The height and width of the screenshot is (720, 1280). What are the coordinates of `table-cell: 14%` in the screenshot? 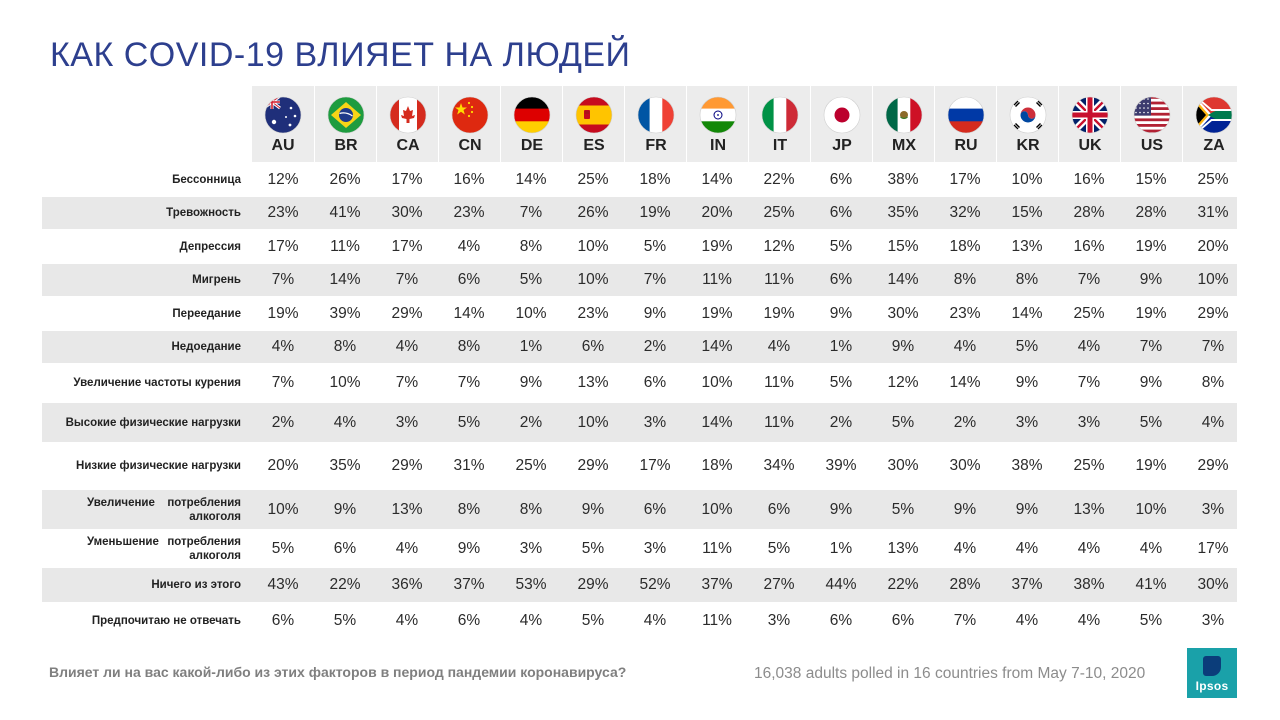 It's located at (531, 179).